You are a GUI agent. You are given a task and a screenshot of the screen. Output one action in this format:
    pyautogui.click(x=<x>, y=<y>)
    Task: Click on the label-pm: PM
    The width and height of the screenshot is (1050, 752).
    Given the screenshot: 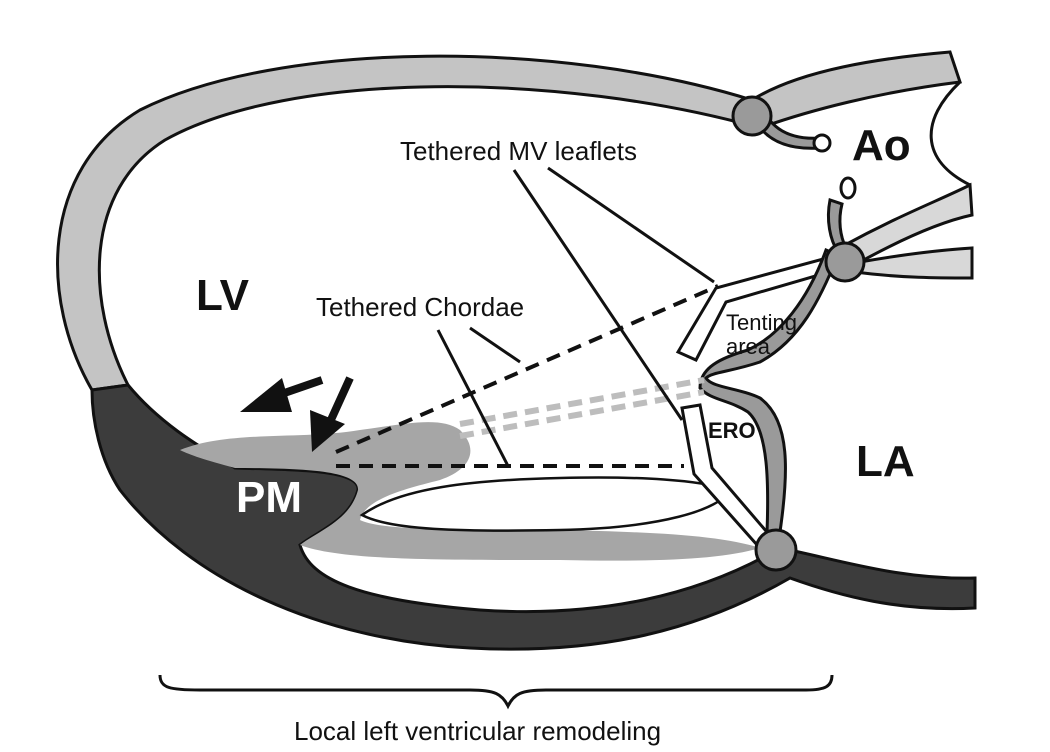 What is the action you would take?
    pyautogui.click(x=269, y=497)
    